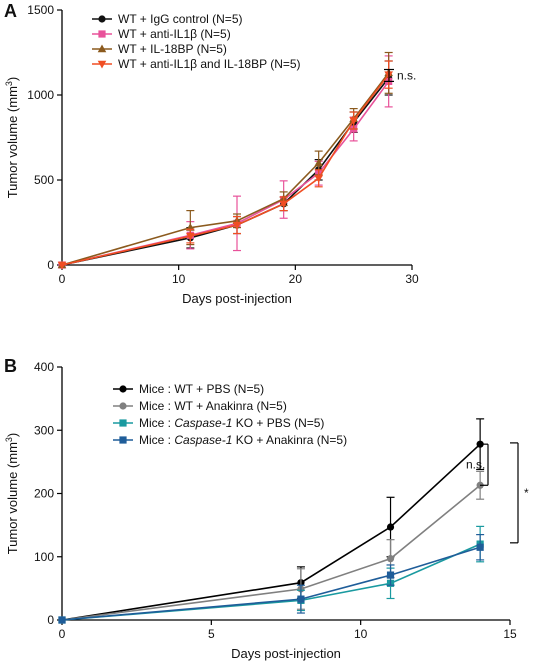  What do you see at coordinates (519, 493) in the screenshot?
I see `significance-bracket: *` at bounding box center [519, 493].